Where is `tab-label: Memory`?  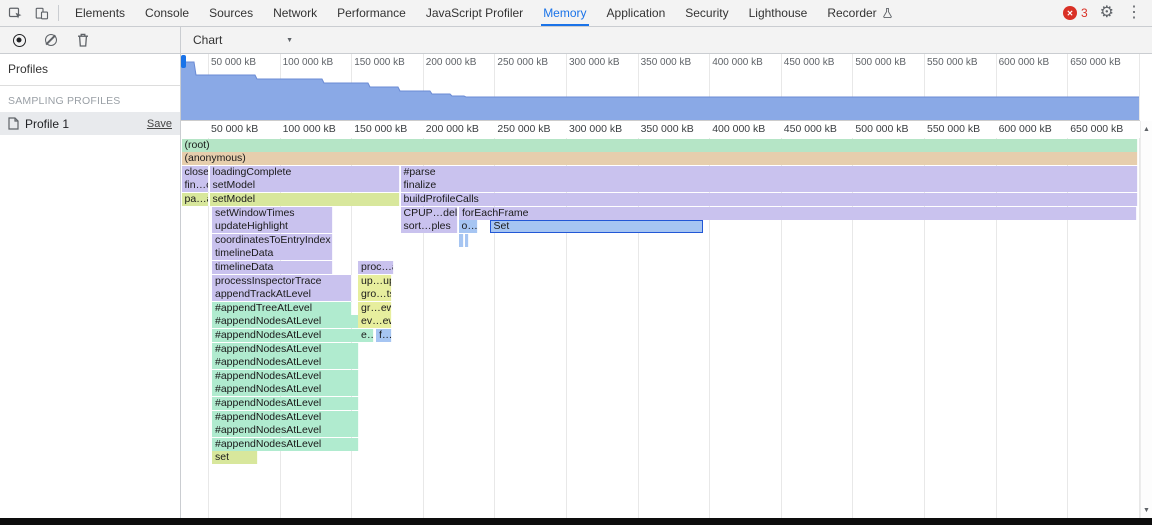 tab-label: Memory is located at coordinates (565, 13).